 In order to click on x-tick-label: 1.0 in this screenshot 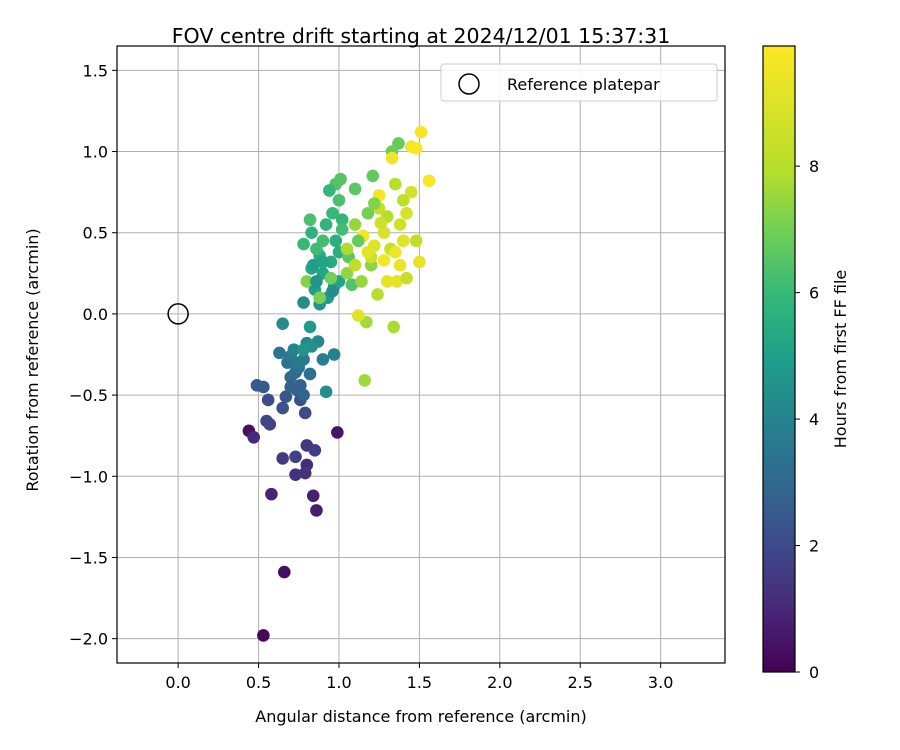, I will do `click(338, 682)`.